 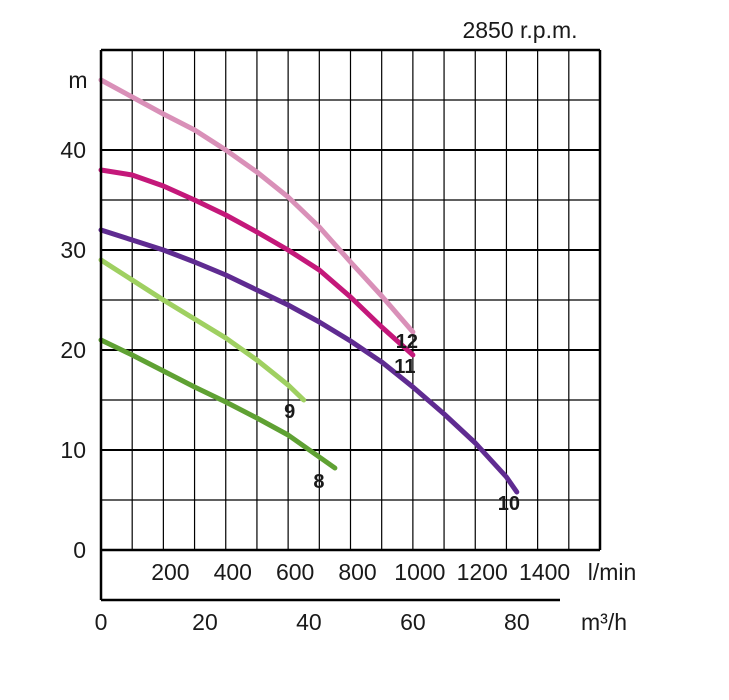 I want to click on x-tick-label: 80, so click(x=517, y=622).